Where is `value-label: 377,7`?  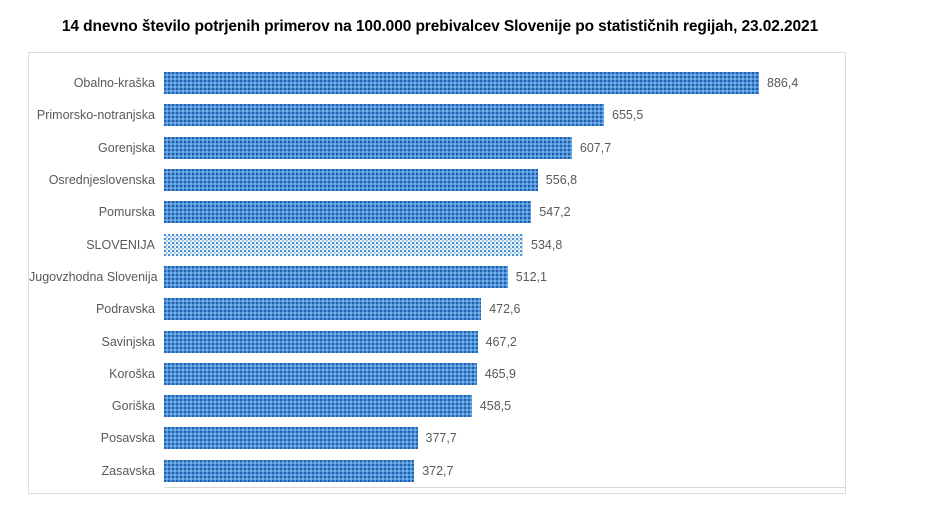
value-label: 377,7 is located at coordinates (441, 438).